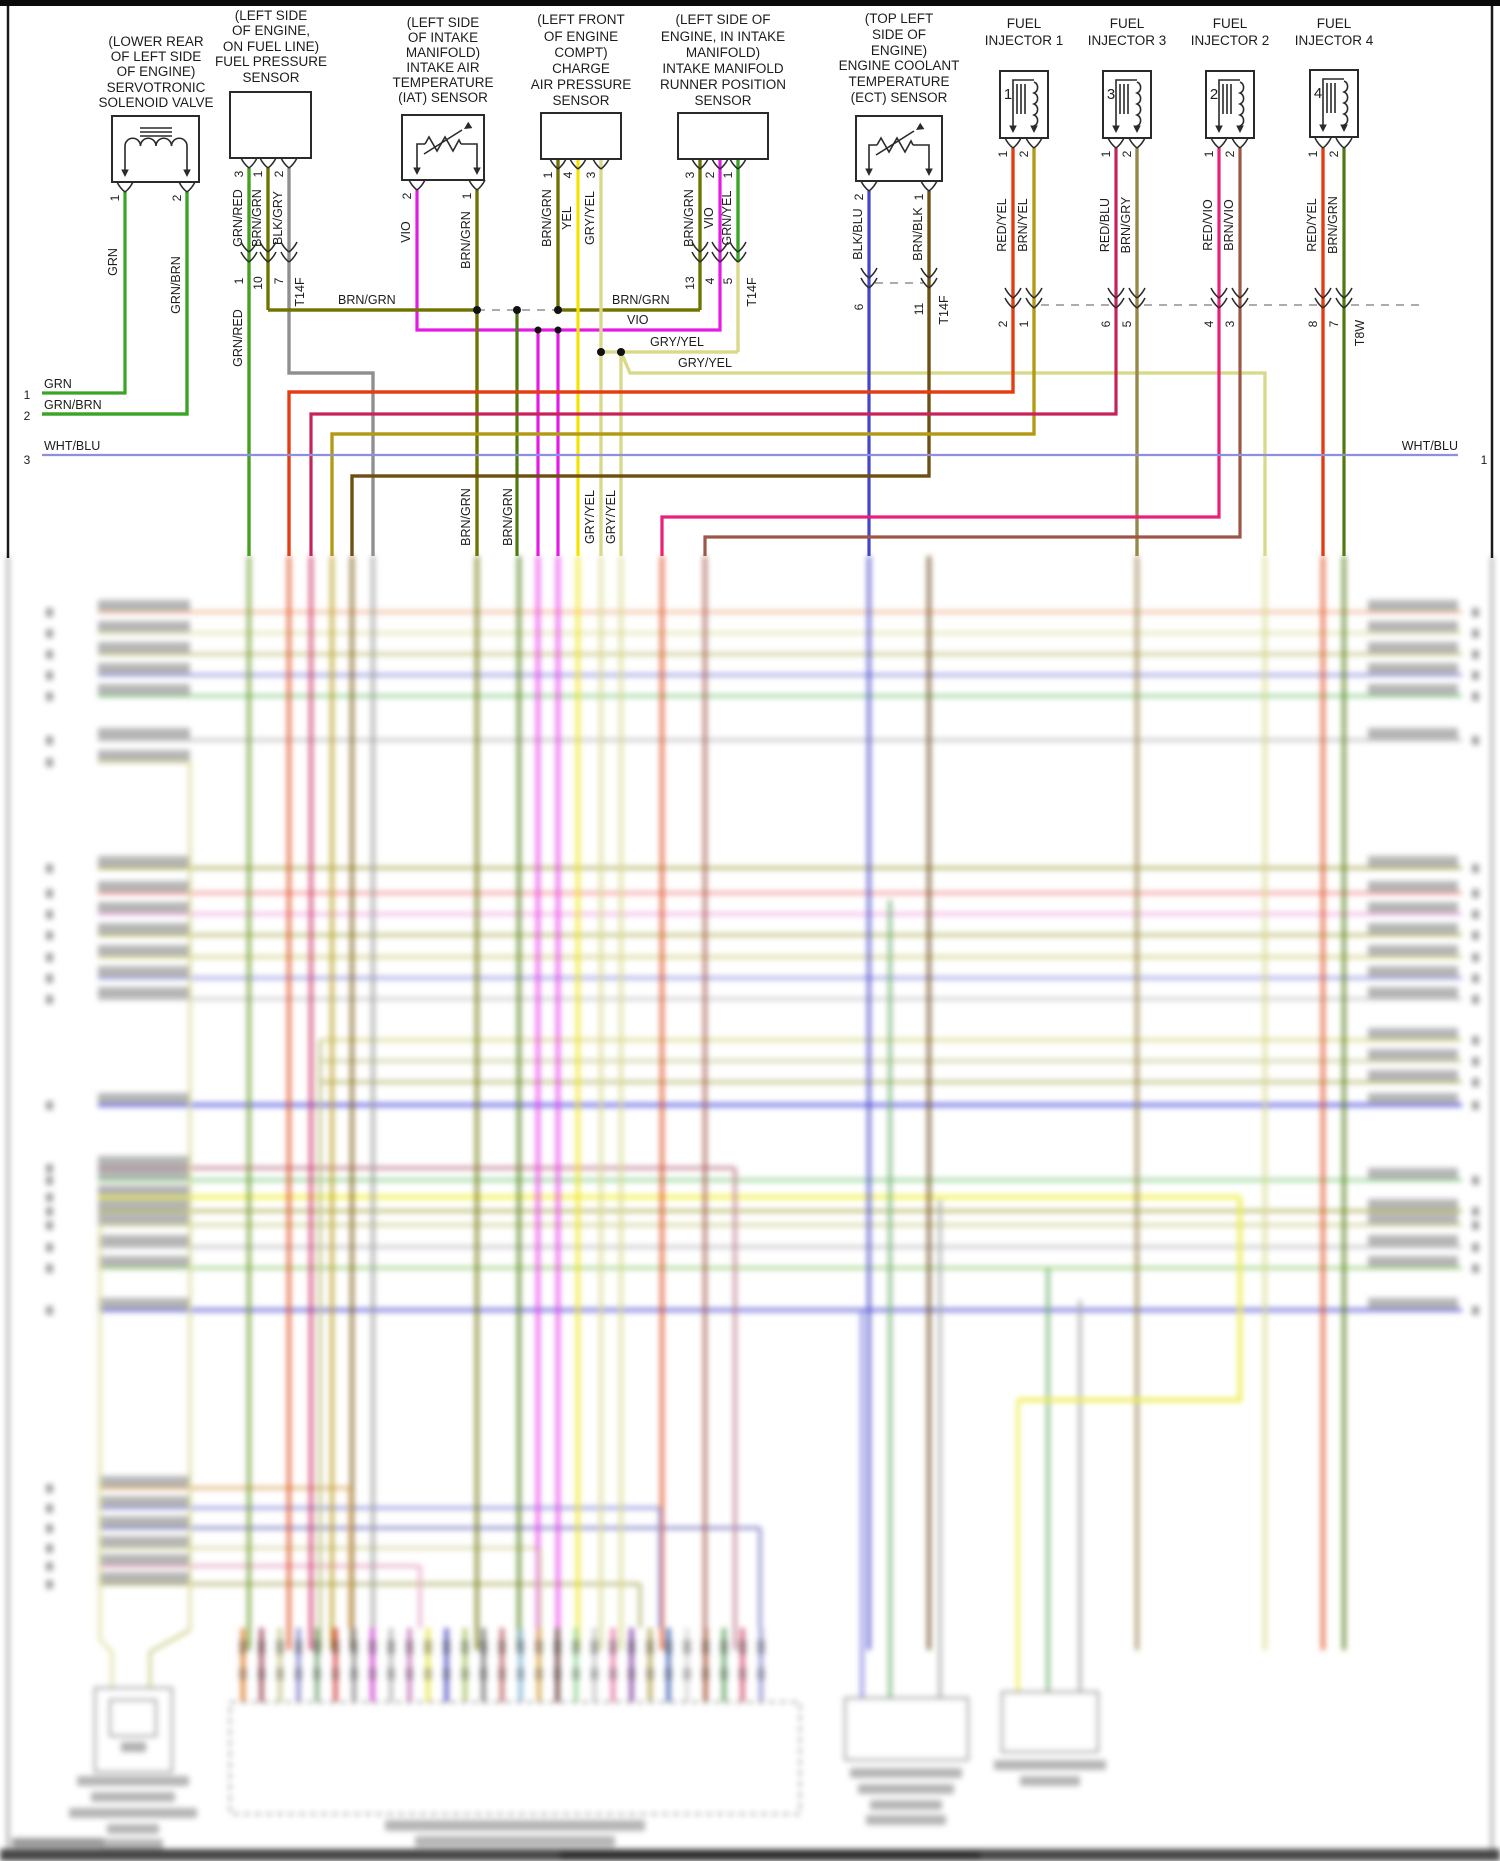 This screenshot has height=1861, width=1500. I want to click on solenoid-coil-symbol, so click(156, 148).